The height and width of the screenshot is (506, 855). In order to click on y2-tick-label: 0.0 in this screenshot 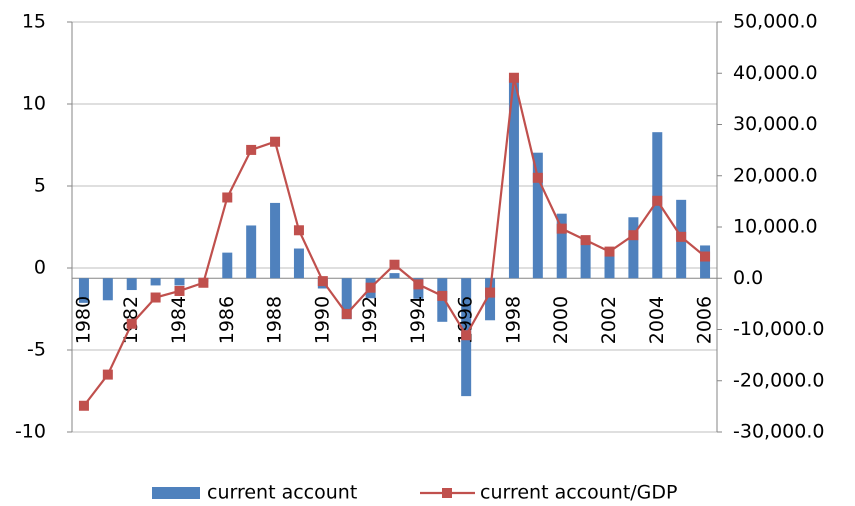, I will do `click(748, 278)`.